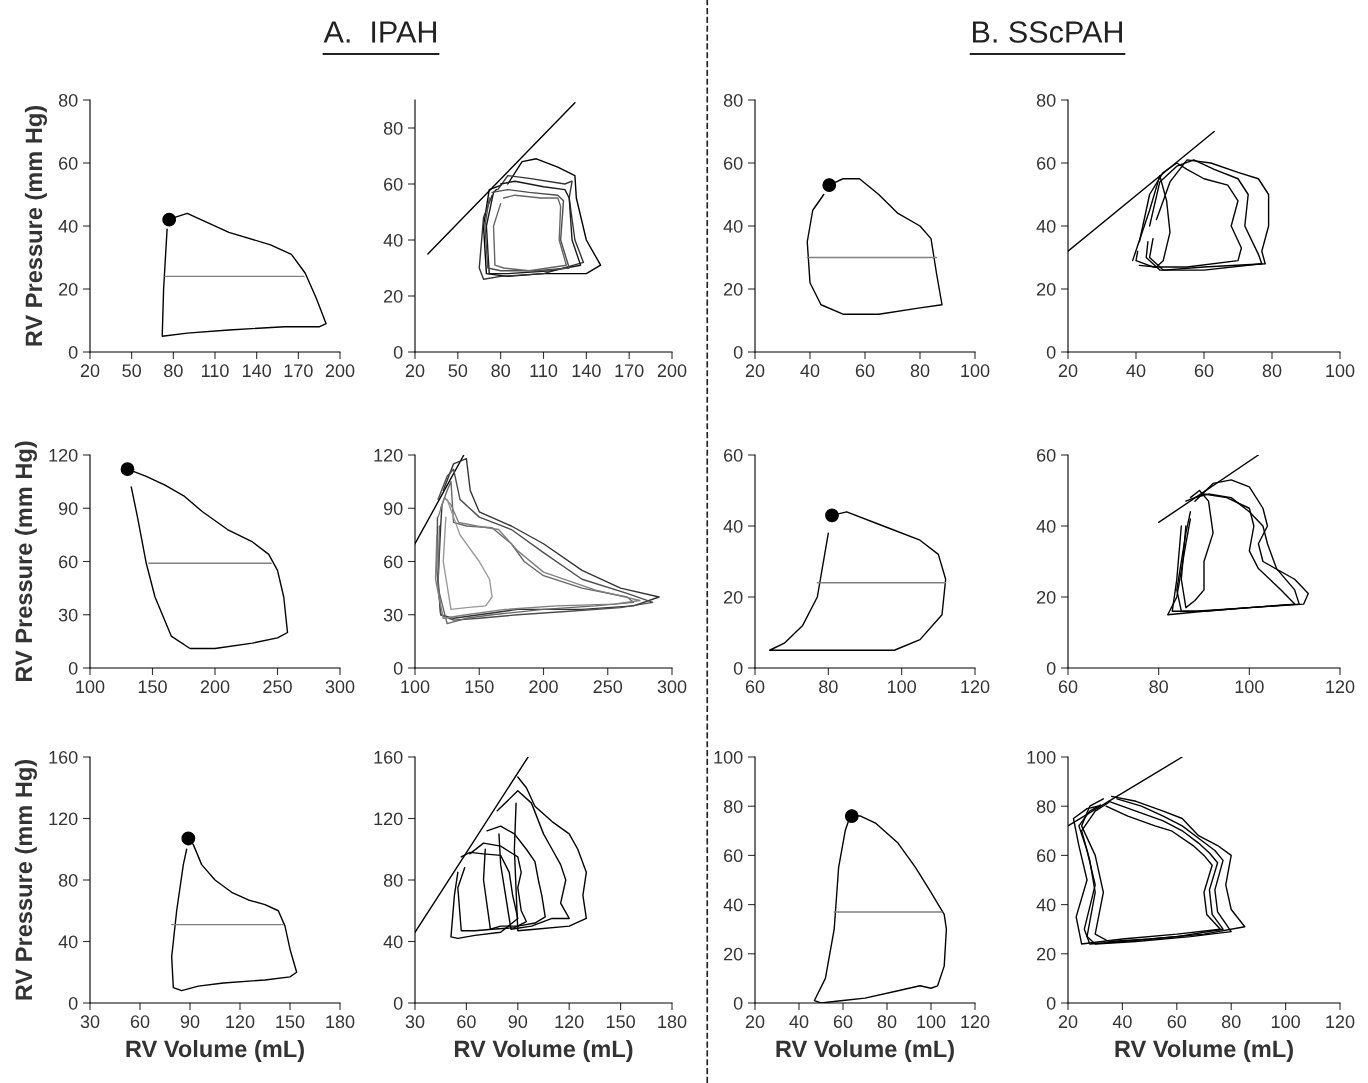  Describe the element at coordinates (728, 757) in the screenshot. I see `y-tick-label: 100` at that location.